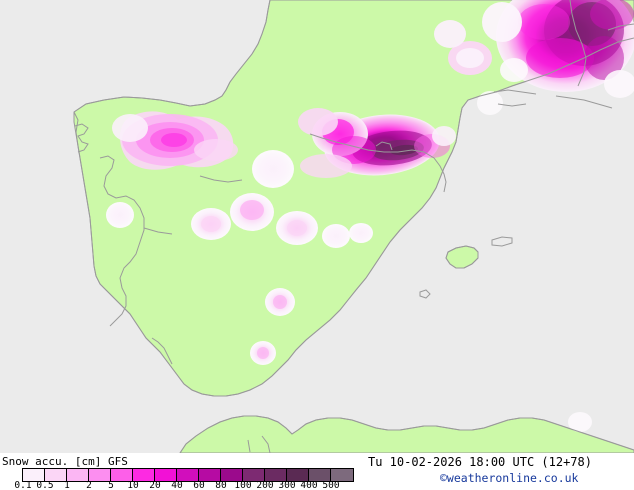  Describe the element at coordinates (111, 485) in the screenshot. I see `scale-tick-5: 5` at that location.